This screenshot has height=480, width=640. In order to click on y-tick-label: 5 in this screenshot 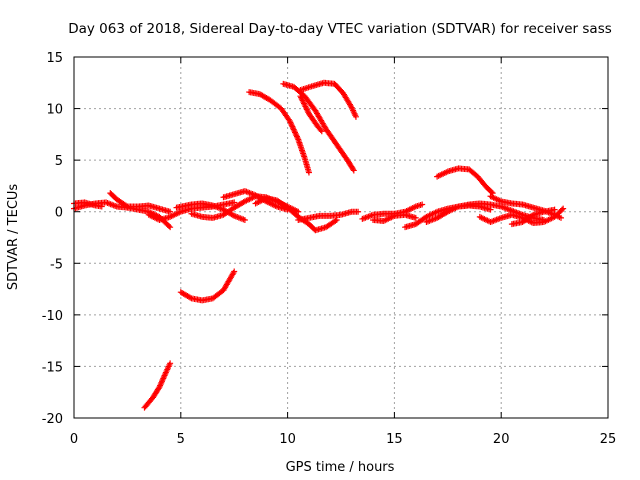, I will do `click(59, 161)`.